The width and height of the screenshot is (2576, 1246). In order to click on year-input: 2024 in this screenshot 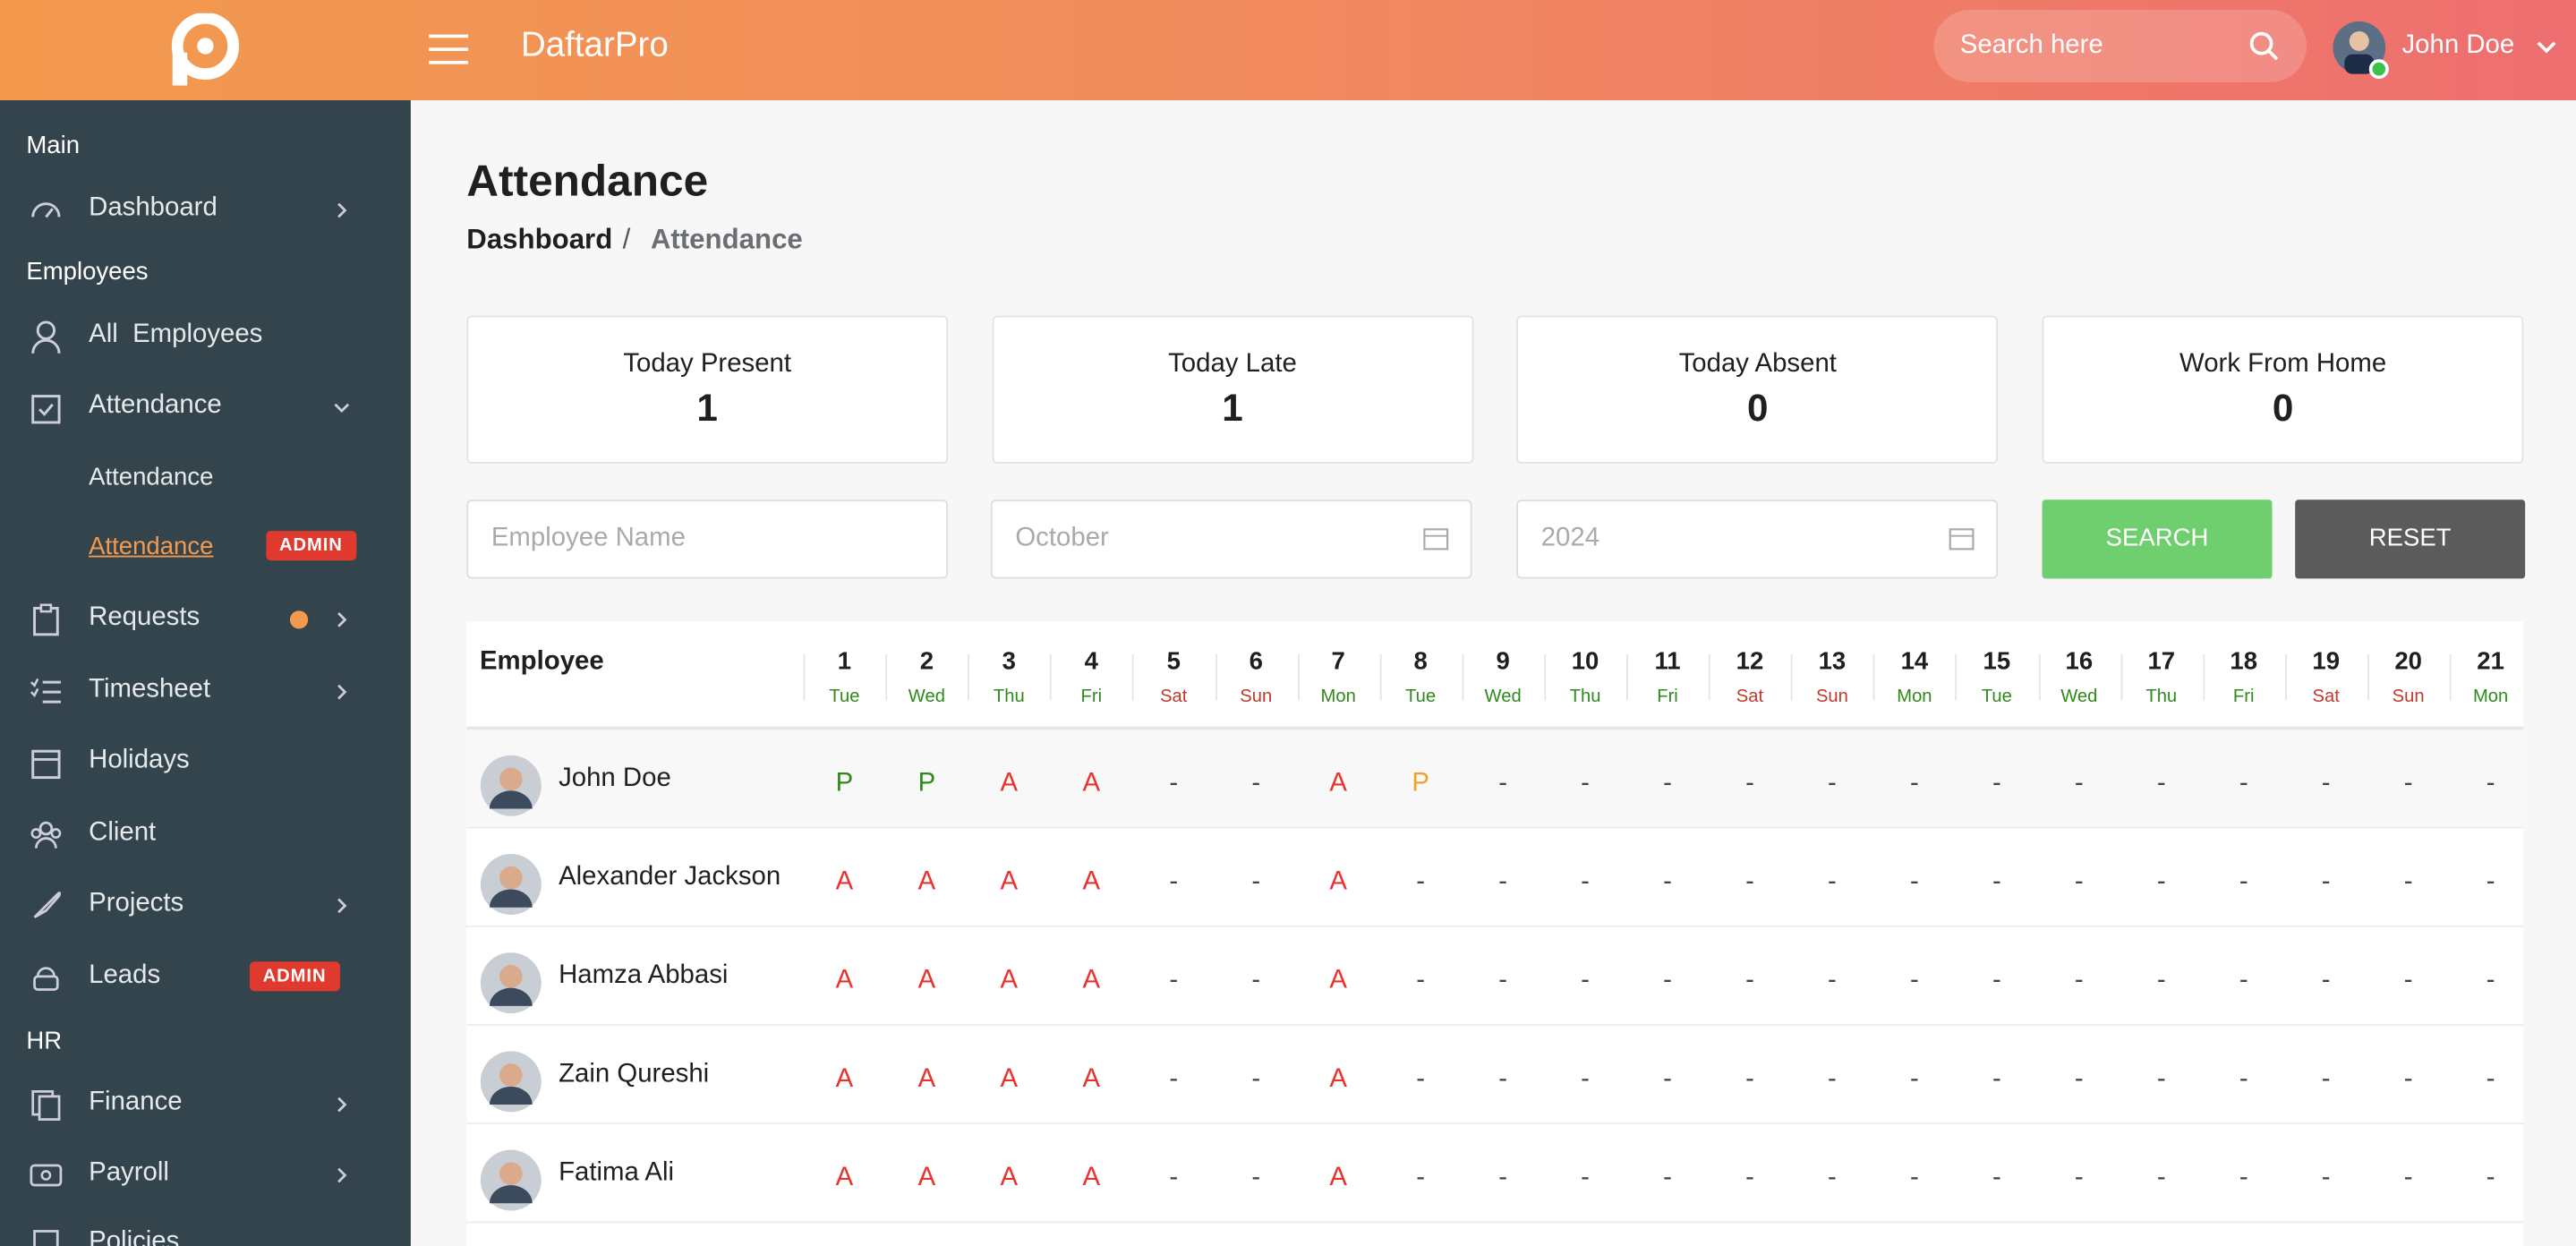, I will do `click(1757, 539)`.